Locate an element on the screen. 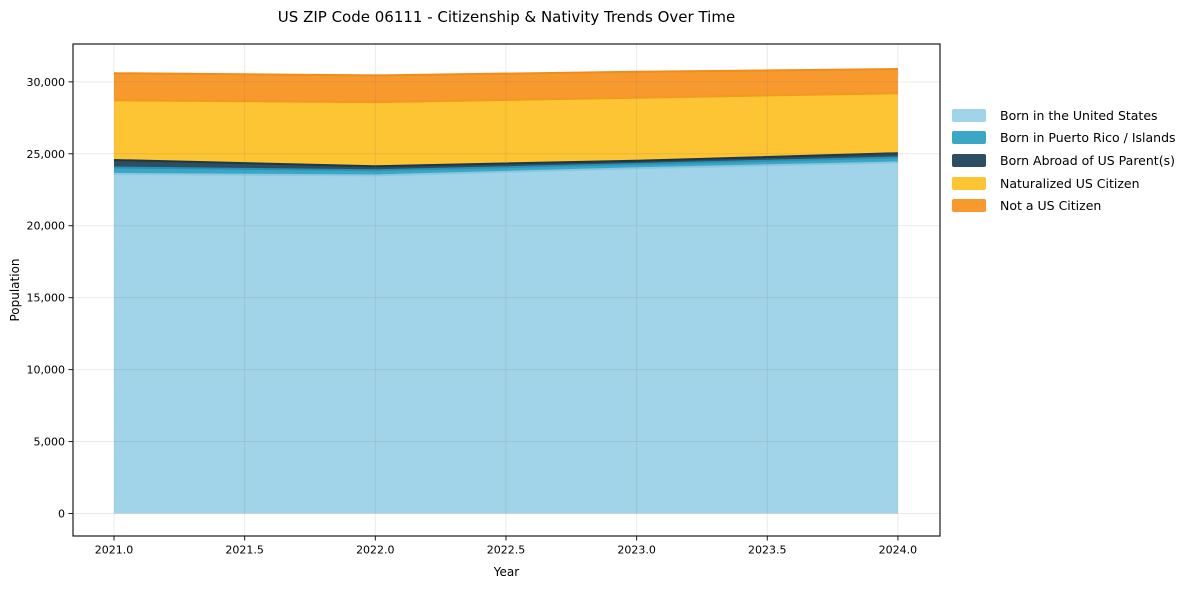  legend-item-not-citizen: Not a US Citizen is located at coordinates (1064, 205).